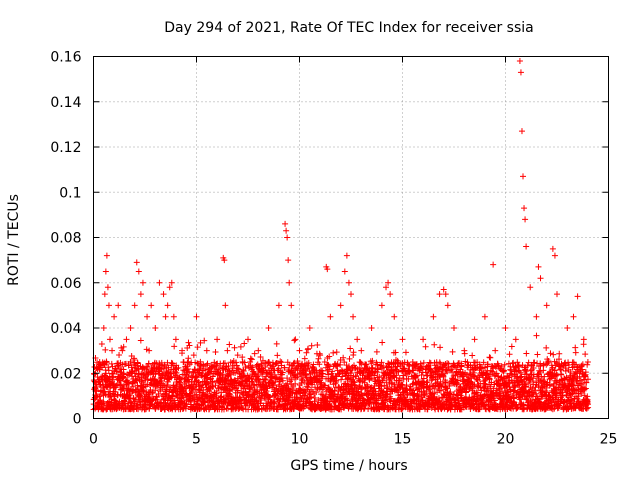 This screenshot has height=480, width=640. What do you see at coordinates (77, 420) in the screenshot?
I see `y-tick-label: 0` at bounding box center [77, 420].